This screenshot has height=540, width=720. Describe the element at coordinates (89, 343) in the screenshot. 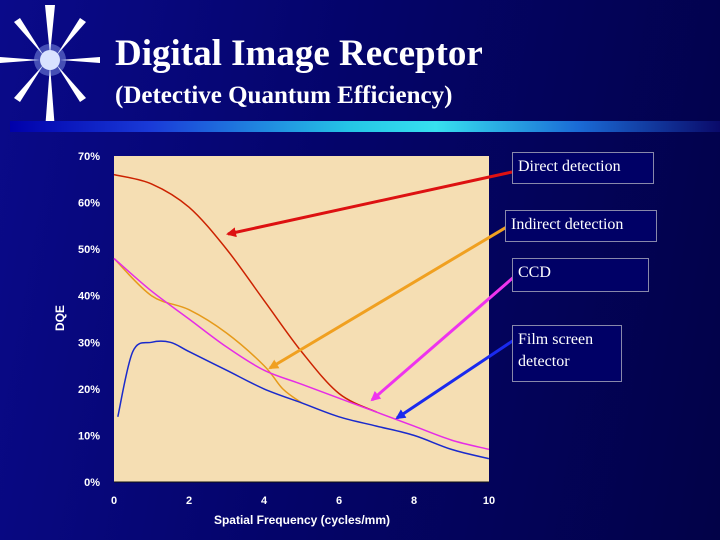

I see `y-tick-label: 30%` at that location.